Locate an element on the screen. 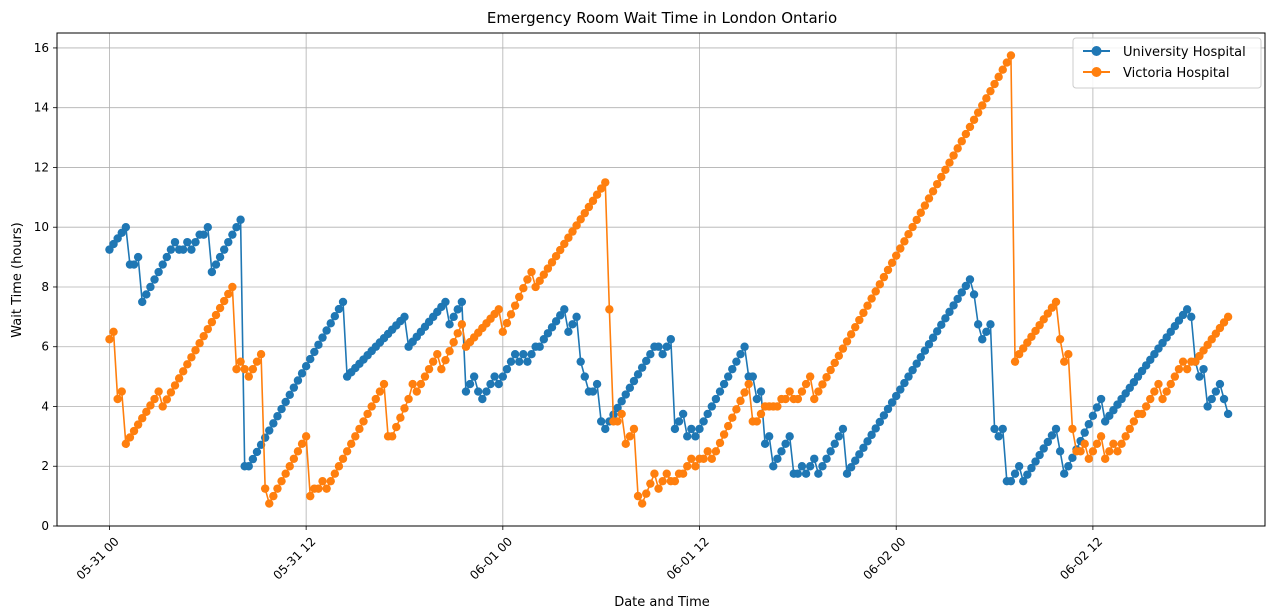 Image resolution: width=1280 pixels, height=612 pixels. legend-marker-university-hospital is located at coordinates (1096, 51).